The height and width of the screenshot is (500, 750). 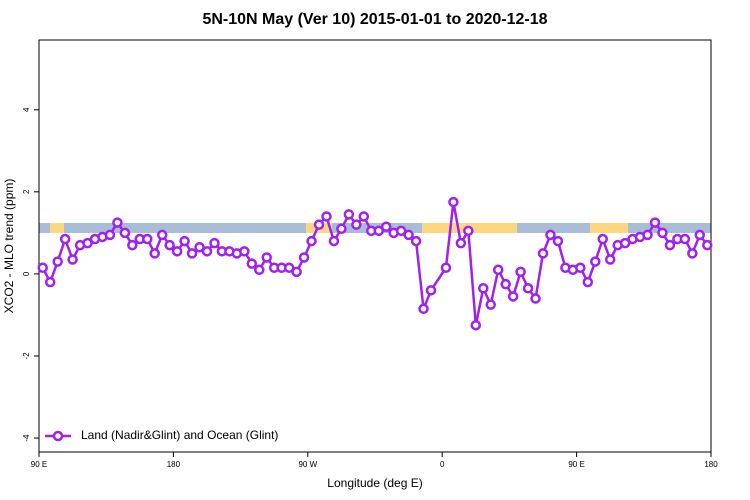 I want to click on legend-label: Land (Nadir&Glint) and Ocean (Glint), so click(x=179, y=435).